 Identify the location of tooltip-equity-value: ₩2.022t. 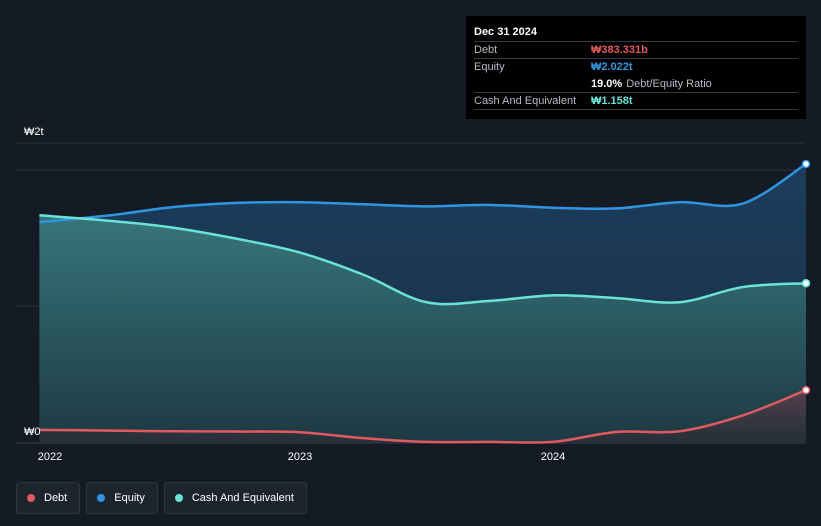
(612, 67).